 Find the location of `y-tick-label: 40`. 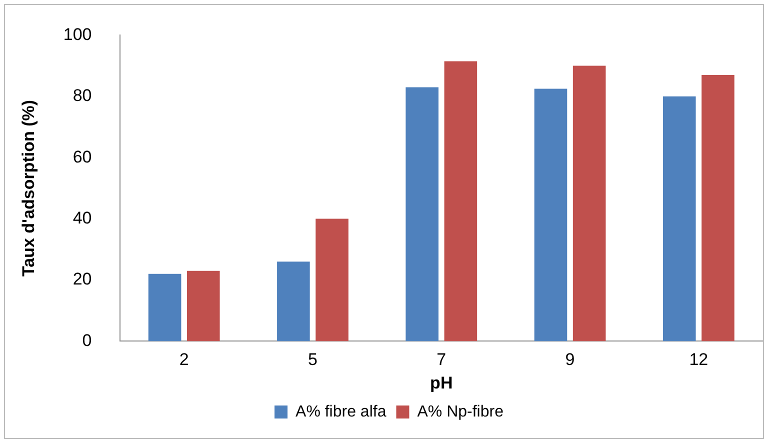

y-tick-label: 40 is located at coordinates (82, 218).